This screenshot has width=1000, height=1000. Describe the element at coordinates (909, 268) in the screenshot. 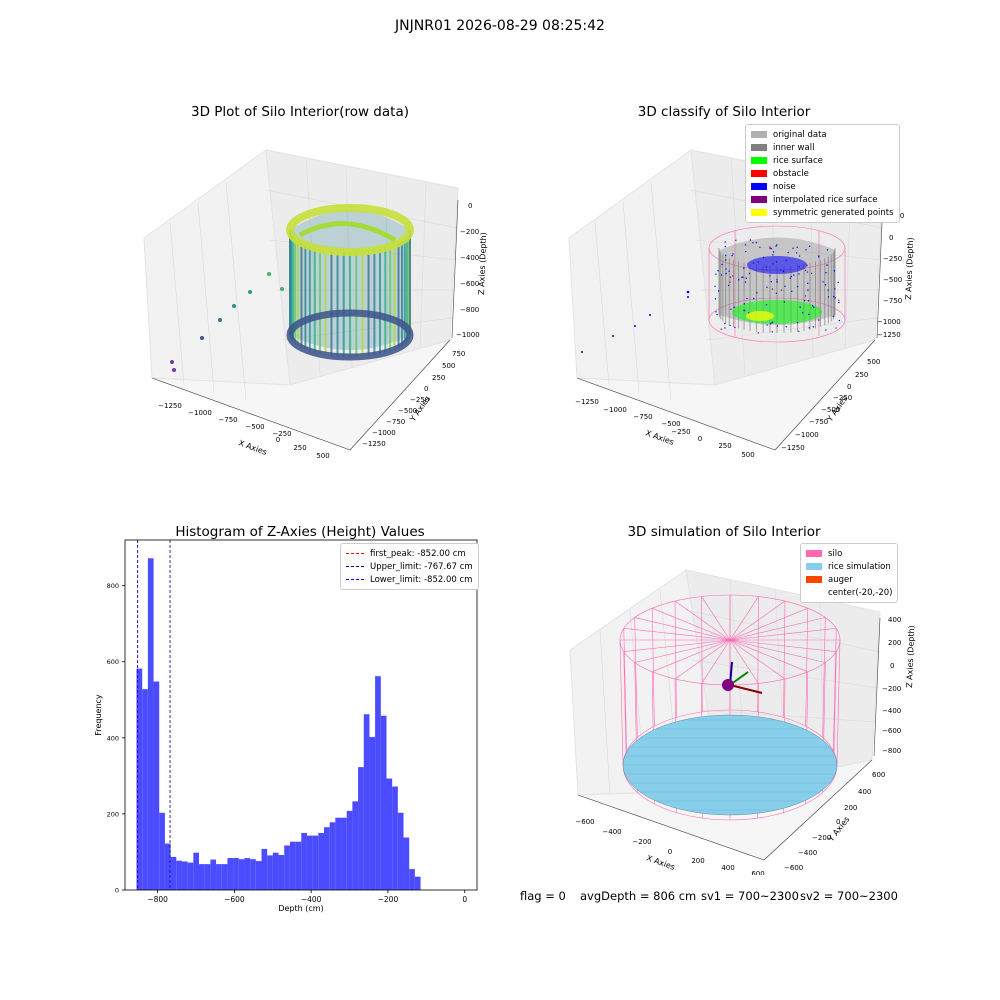

I see `classify-z-label: Z Axies (Depth)` at that location.